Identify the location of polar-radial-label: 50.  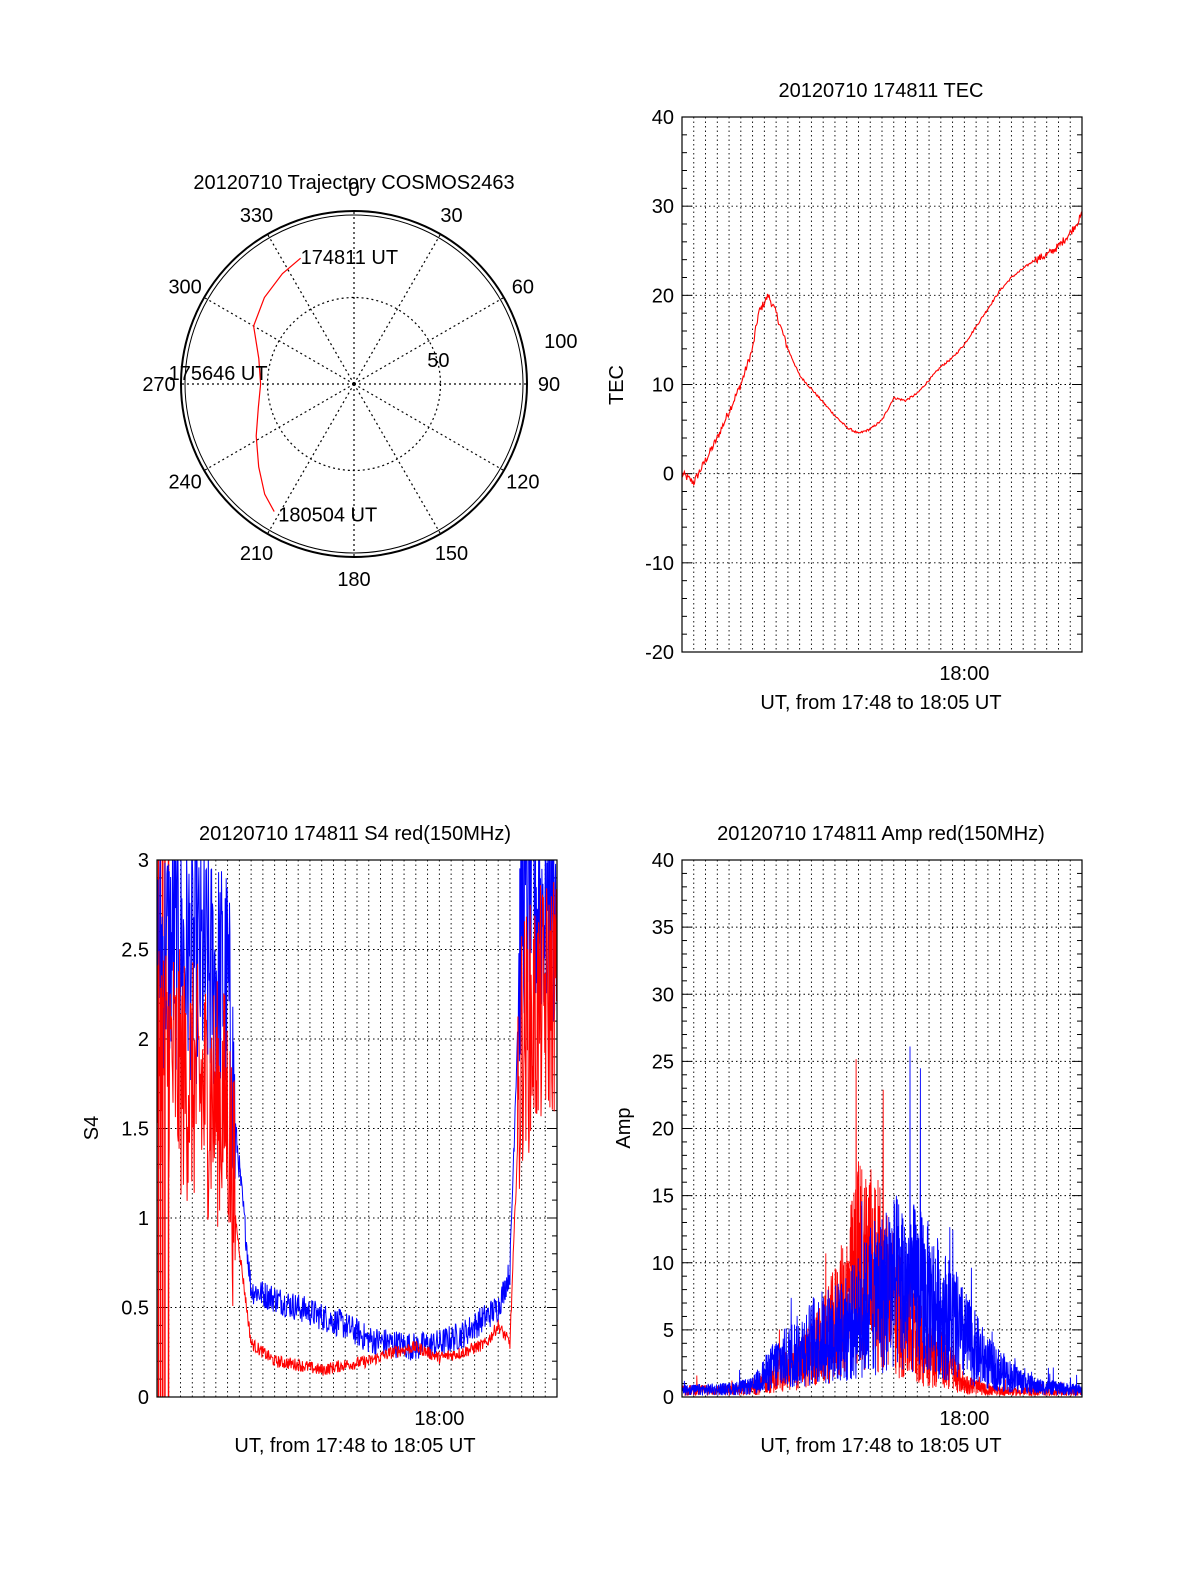
(438, 361).